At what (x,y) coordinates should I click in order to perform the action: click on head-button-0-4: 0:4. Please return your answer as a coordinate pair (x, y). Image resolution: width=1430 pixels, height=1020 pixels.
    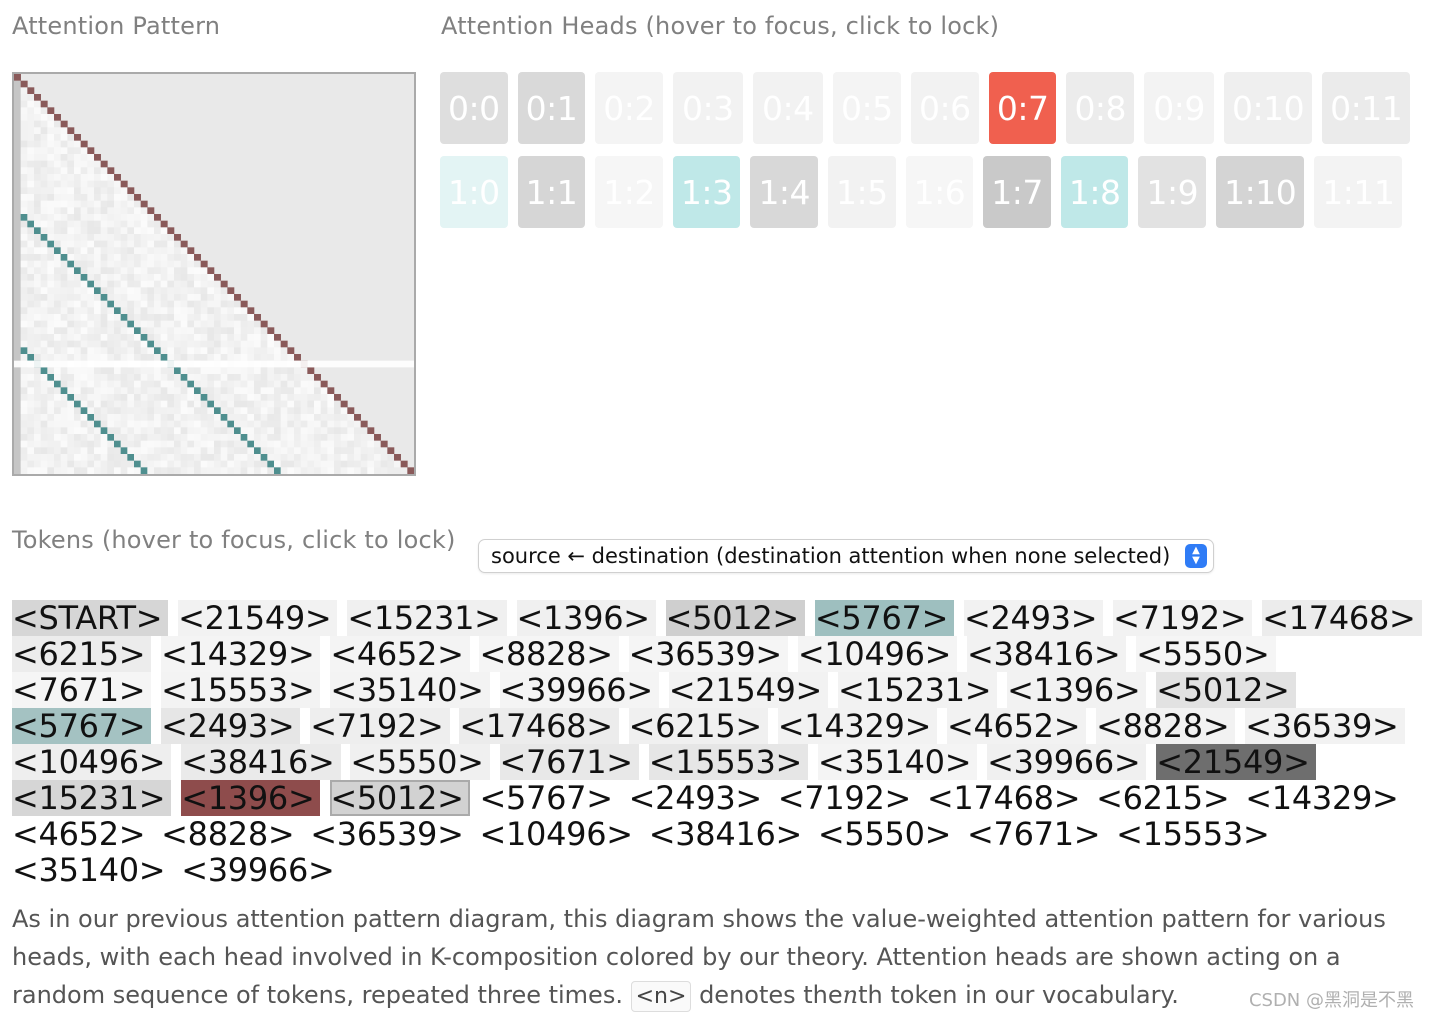
    Looking at the image, I should click on (787, 108).